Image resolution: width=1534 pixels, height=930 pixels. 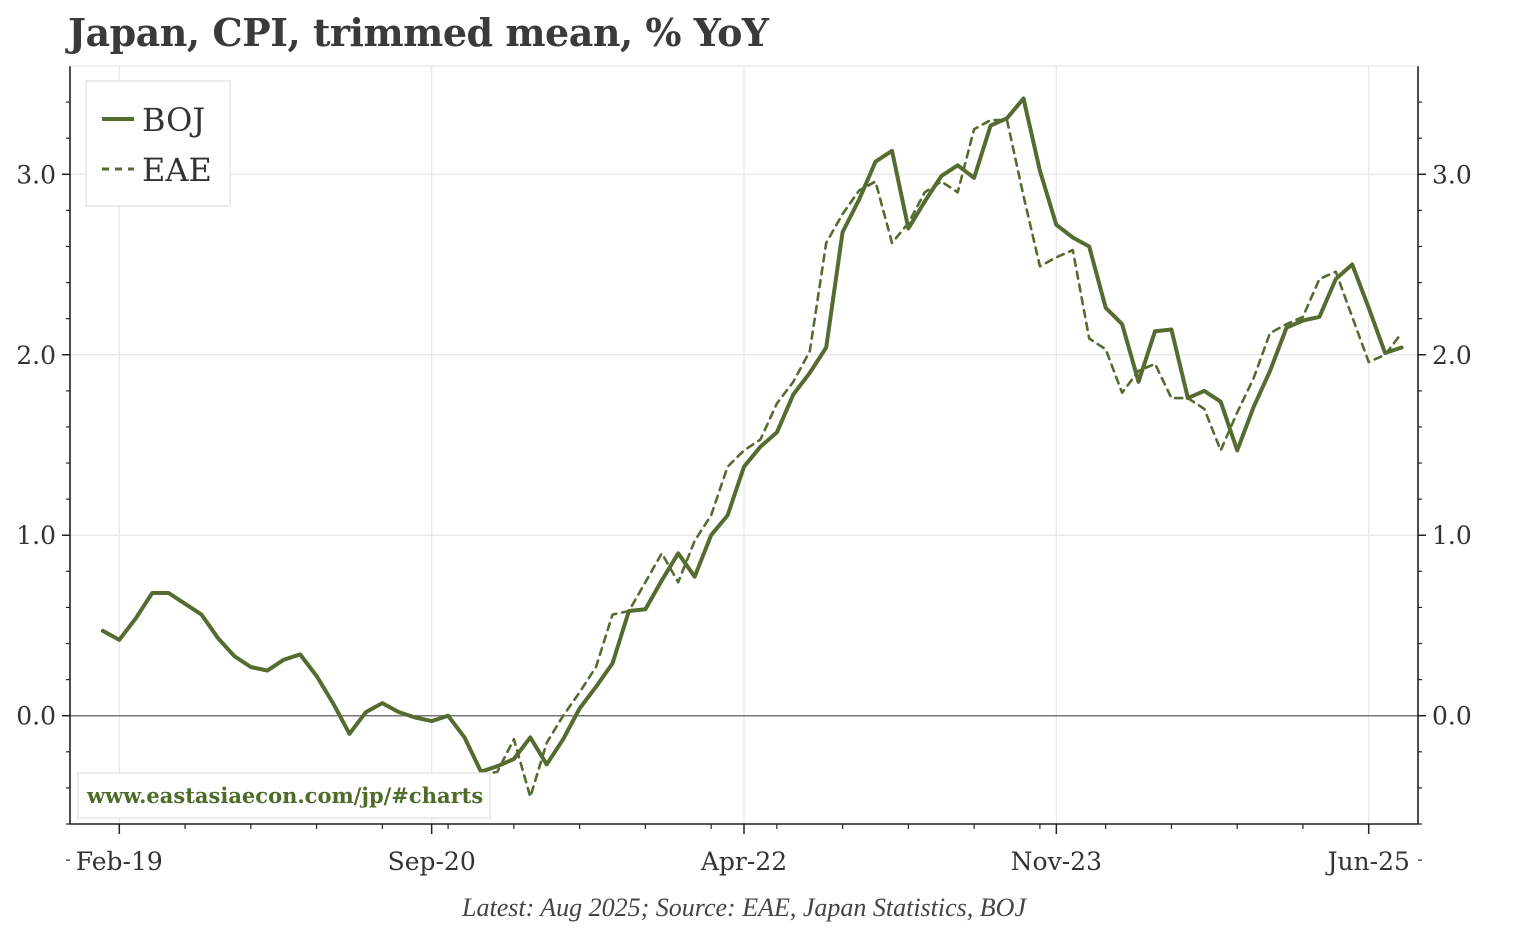 I want to click on y-tick-label-right: 1.0, so click(x=1452, y=535).